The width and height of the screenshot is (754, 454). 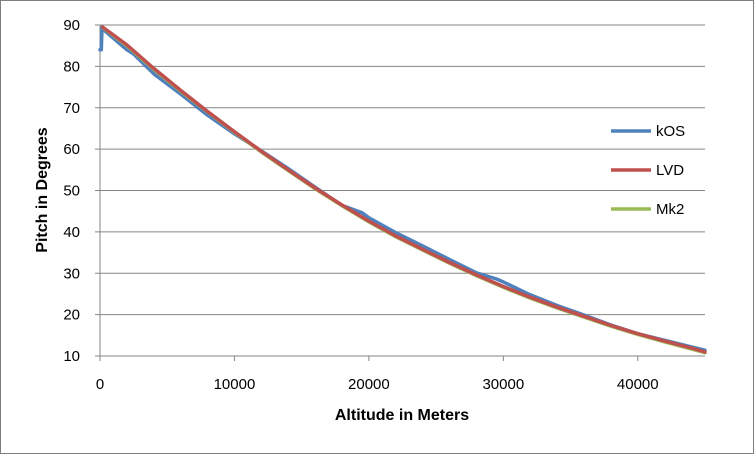 I want to click on x-tick-label: 30000, so click(x=503, y=384).